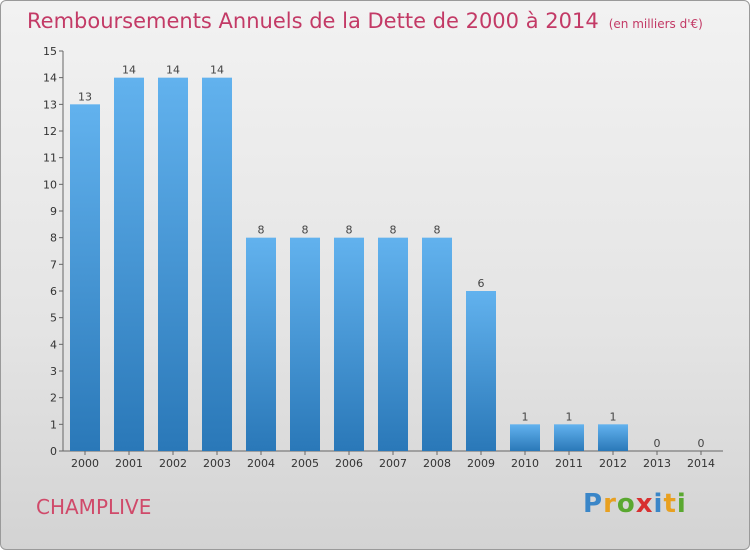  I want to click on x-tick-label: 2013, so click(657, 463).